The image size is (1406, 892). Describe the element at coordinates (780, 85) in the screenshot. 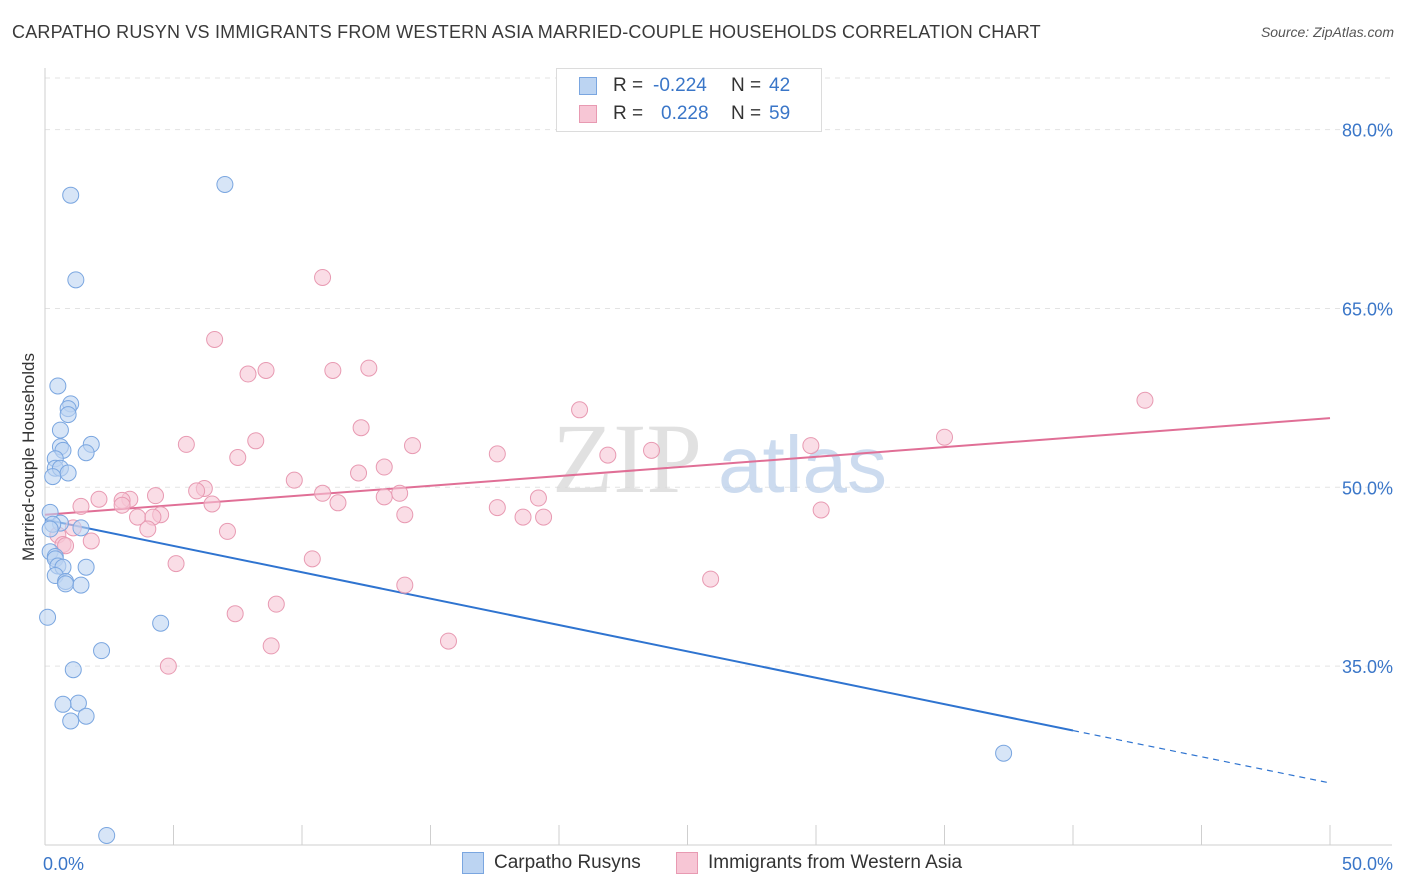

I see `legend-n-value: 42` at that location.